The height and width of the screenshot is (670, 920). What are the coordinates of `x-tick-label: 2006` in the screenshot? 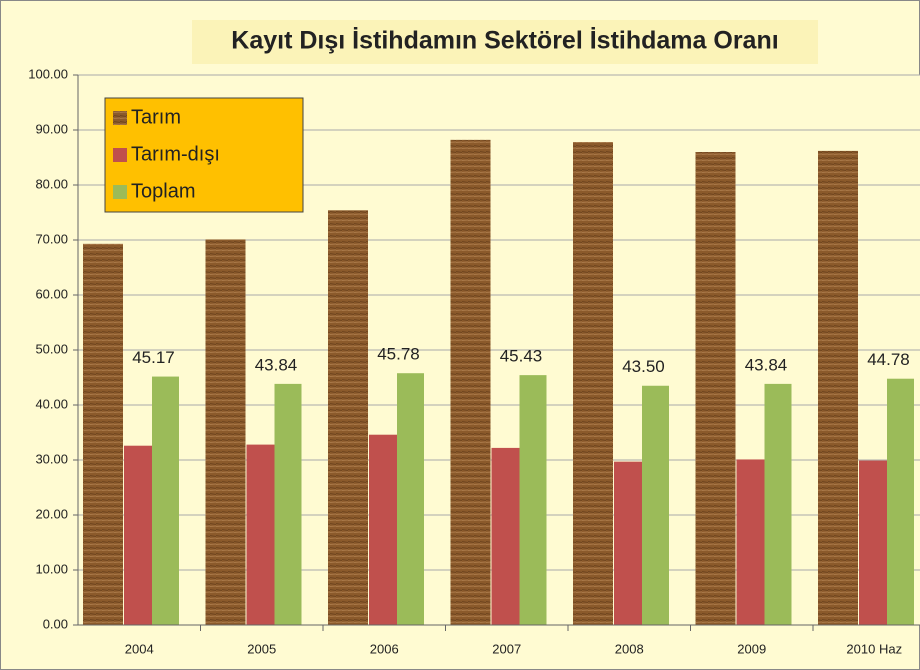 It's located at (384, 648).